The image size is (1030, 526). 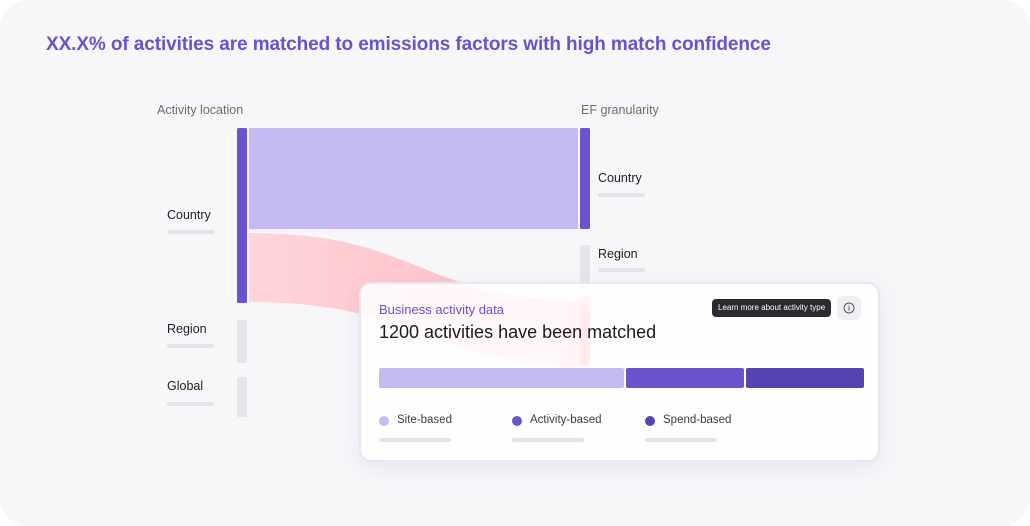 What do you see at coordinates (242, 215) in the screenshot?
I see `left-node-country` at bounding box center [242, 215].